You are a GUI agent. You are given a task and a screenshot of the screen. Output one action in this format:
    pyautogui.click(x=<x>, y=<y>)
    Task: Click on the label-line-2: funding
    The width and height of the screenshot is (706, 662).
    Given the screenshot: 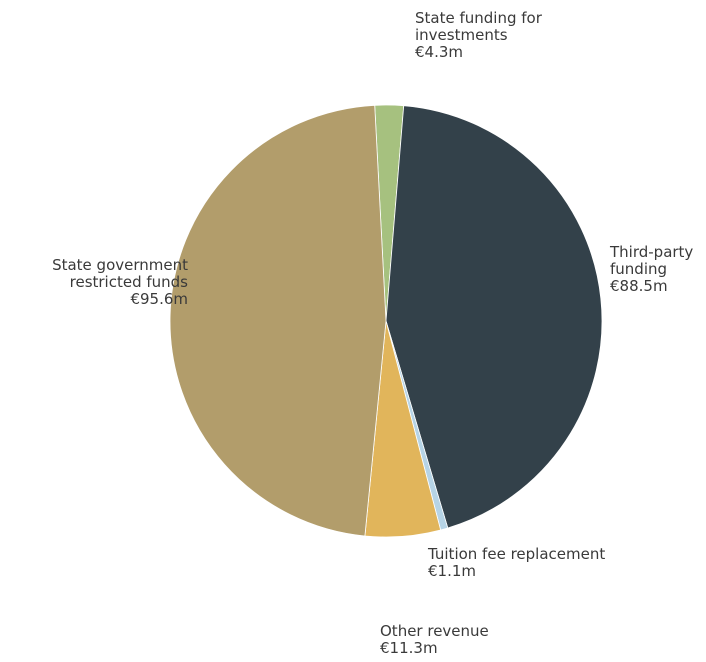 What is the action you would take?
    pyautogui.click(x=639, y=269)
    